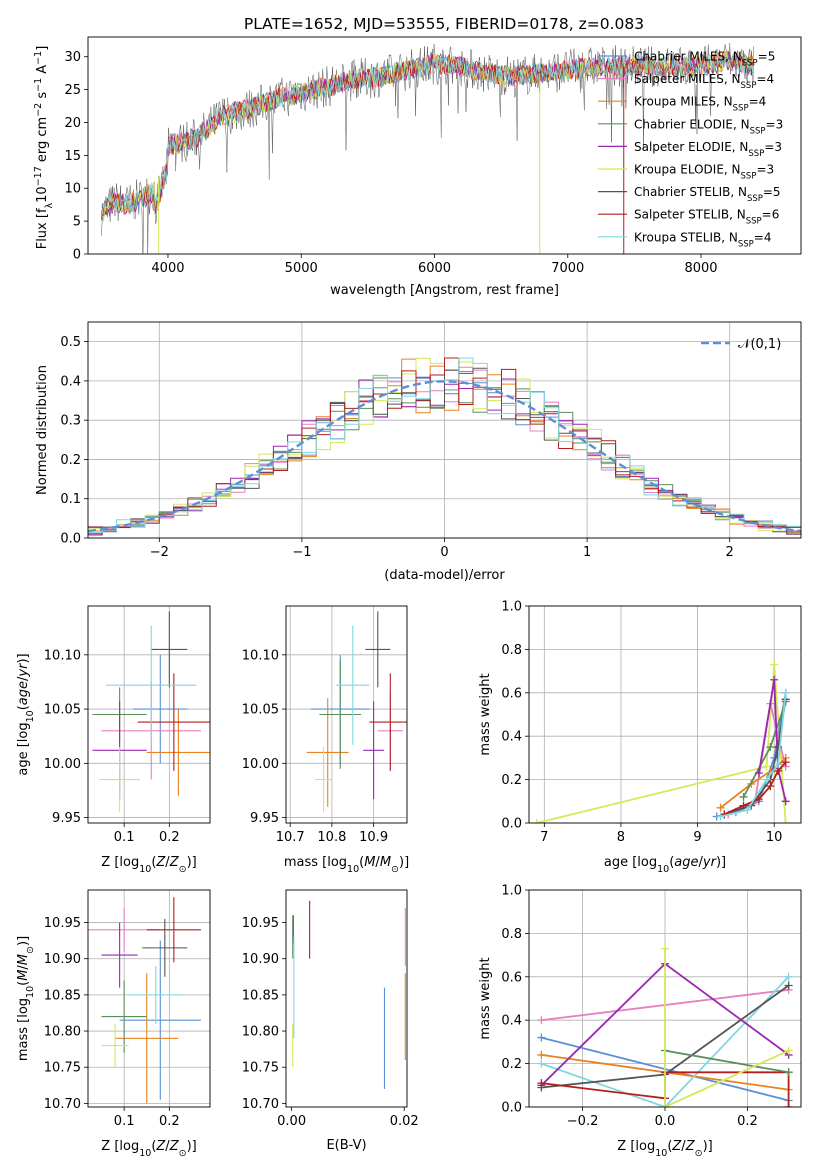 Image resolution: width=819 pixels, height=1170 pixels. Describe the element at coordinates (706, 217) in the screenshot. I see `legend-label: Salpeter STELIB, NSSP=6` at that location.